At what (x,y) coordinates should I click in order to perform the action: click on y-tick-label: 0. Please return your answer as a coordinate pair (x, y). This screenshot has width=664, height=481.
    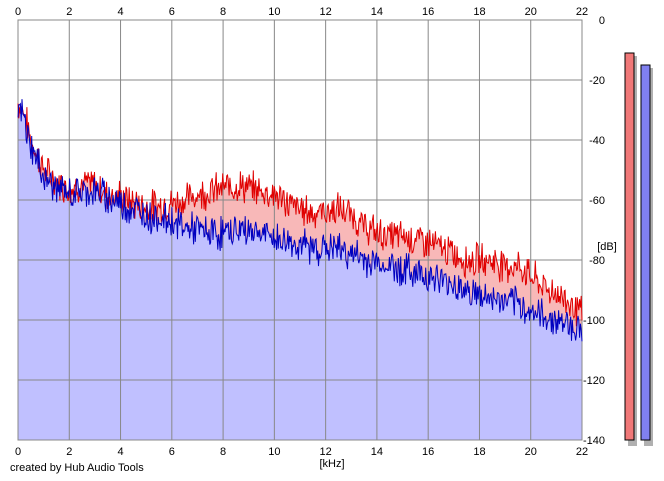
    Looking at the image, I should click on (602, 21).